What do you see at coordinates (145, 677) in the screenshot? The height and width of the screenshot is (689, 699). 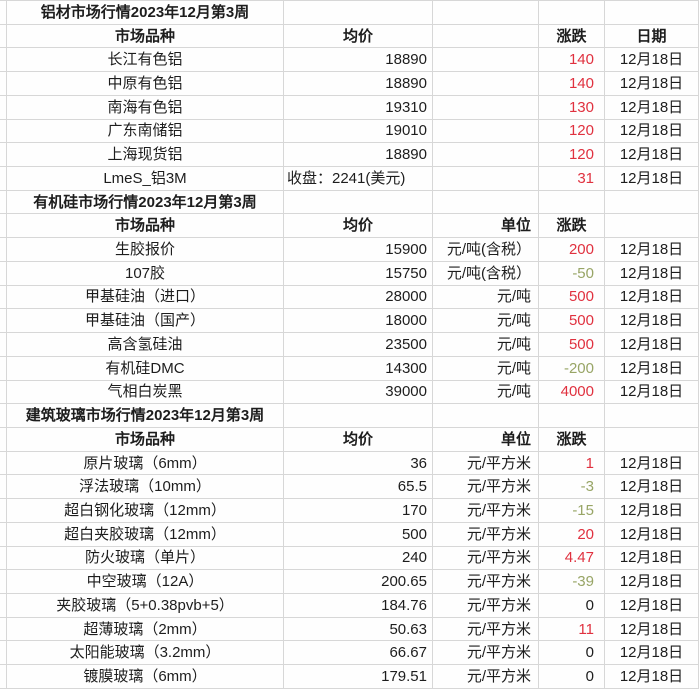 I see `cell-product: 镀膜玻璃（6mm）` at bounding box center [145, 677].